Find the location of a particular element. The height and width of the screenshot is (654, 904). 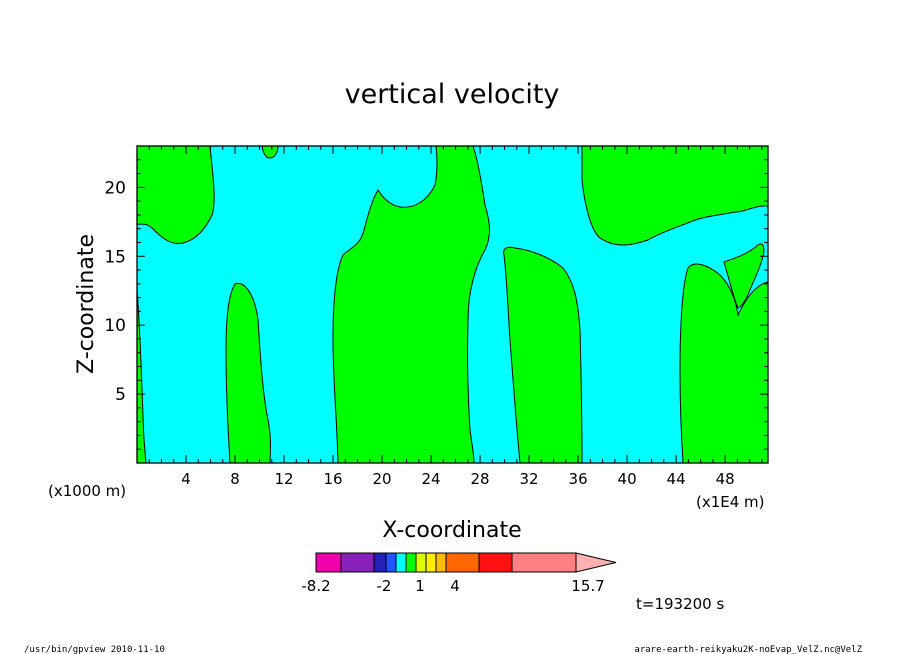

colorbar-label: -8.2 is located at coordinates (315, 586).